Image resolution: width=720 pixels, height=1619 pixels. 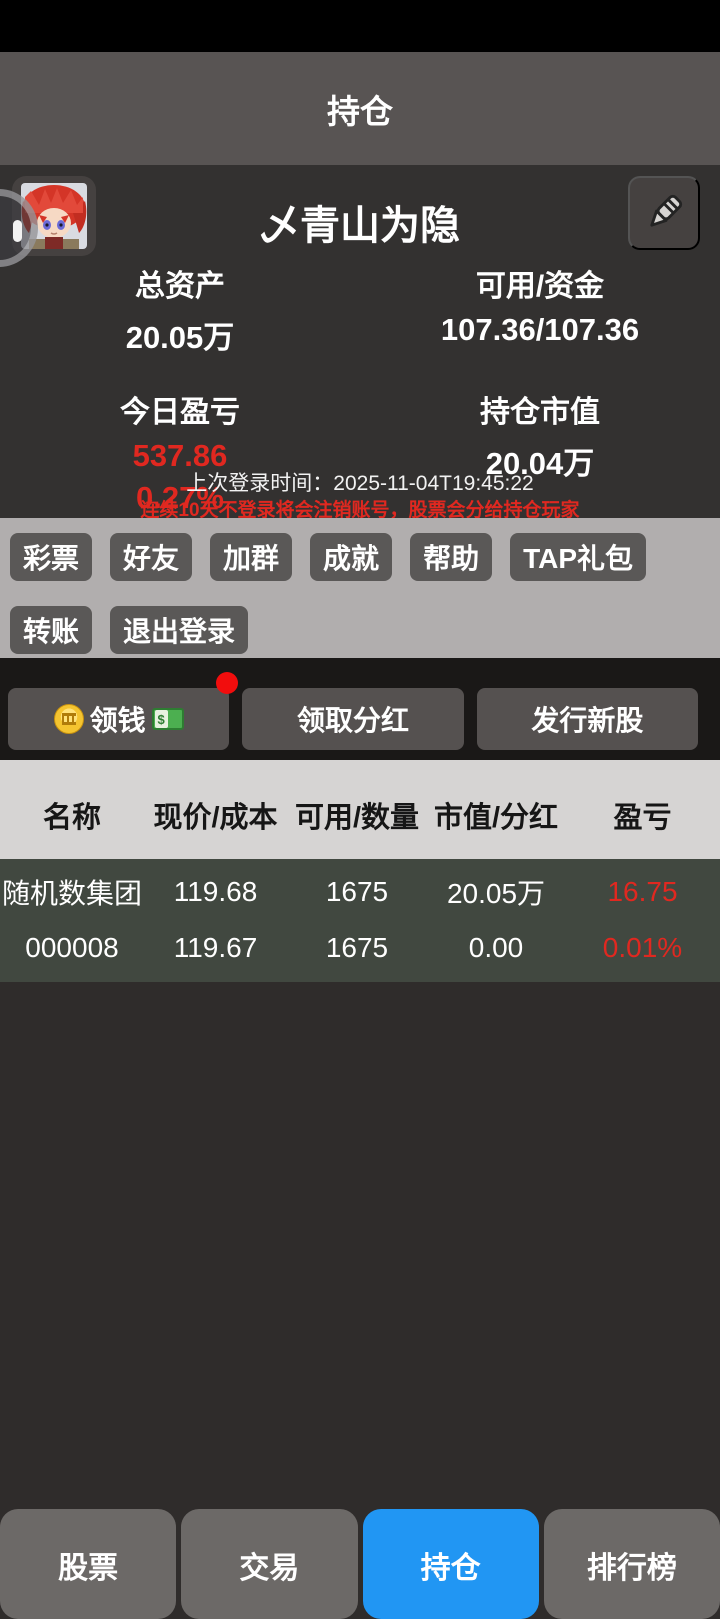 What do you see at coordinates (540, 463) in the screenshot?
I see `stat-value: 20.04万` at bounding box center [540, 463].